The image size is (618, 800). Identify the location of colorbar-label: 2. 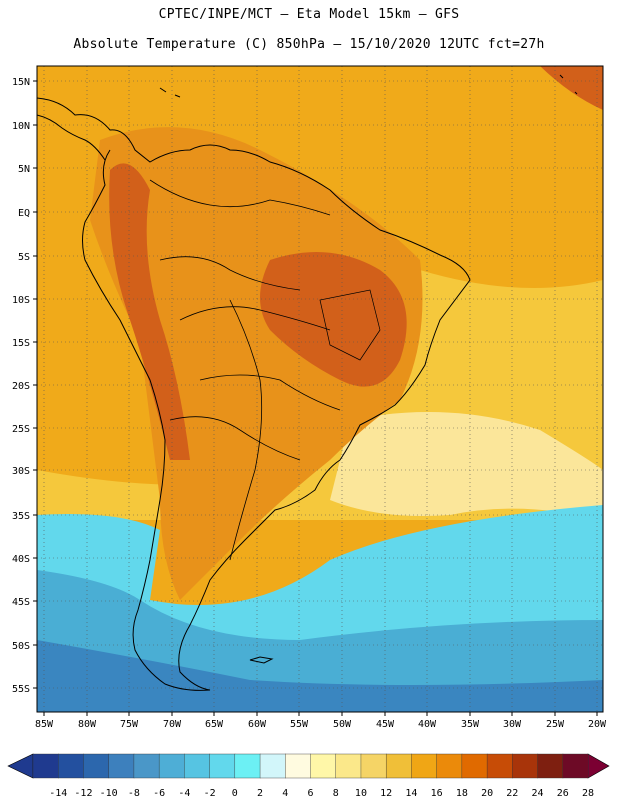
(260, 793).